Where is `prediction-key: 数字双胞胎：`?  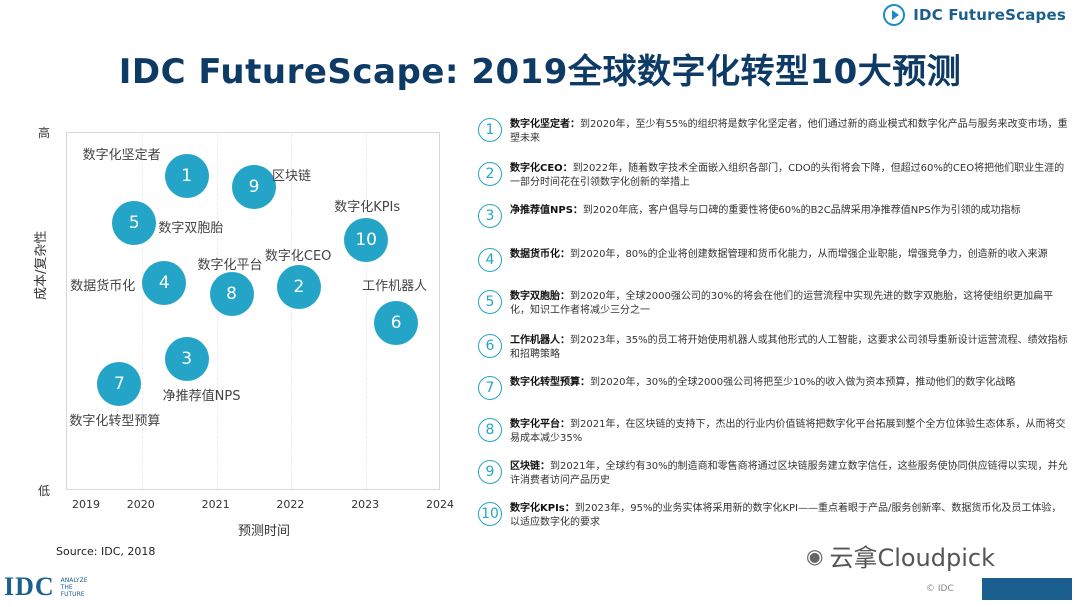
prediction-key: 数字双胞胎： is located at coordinates (540, 296).